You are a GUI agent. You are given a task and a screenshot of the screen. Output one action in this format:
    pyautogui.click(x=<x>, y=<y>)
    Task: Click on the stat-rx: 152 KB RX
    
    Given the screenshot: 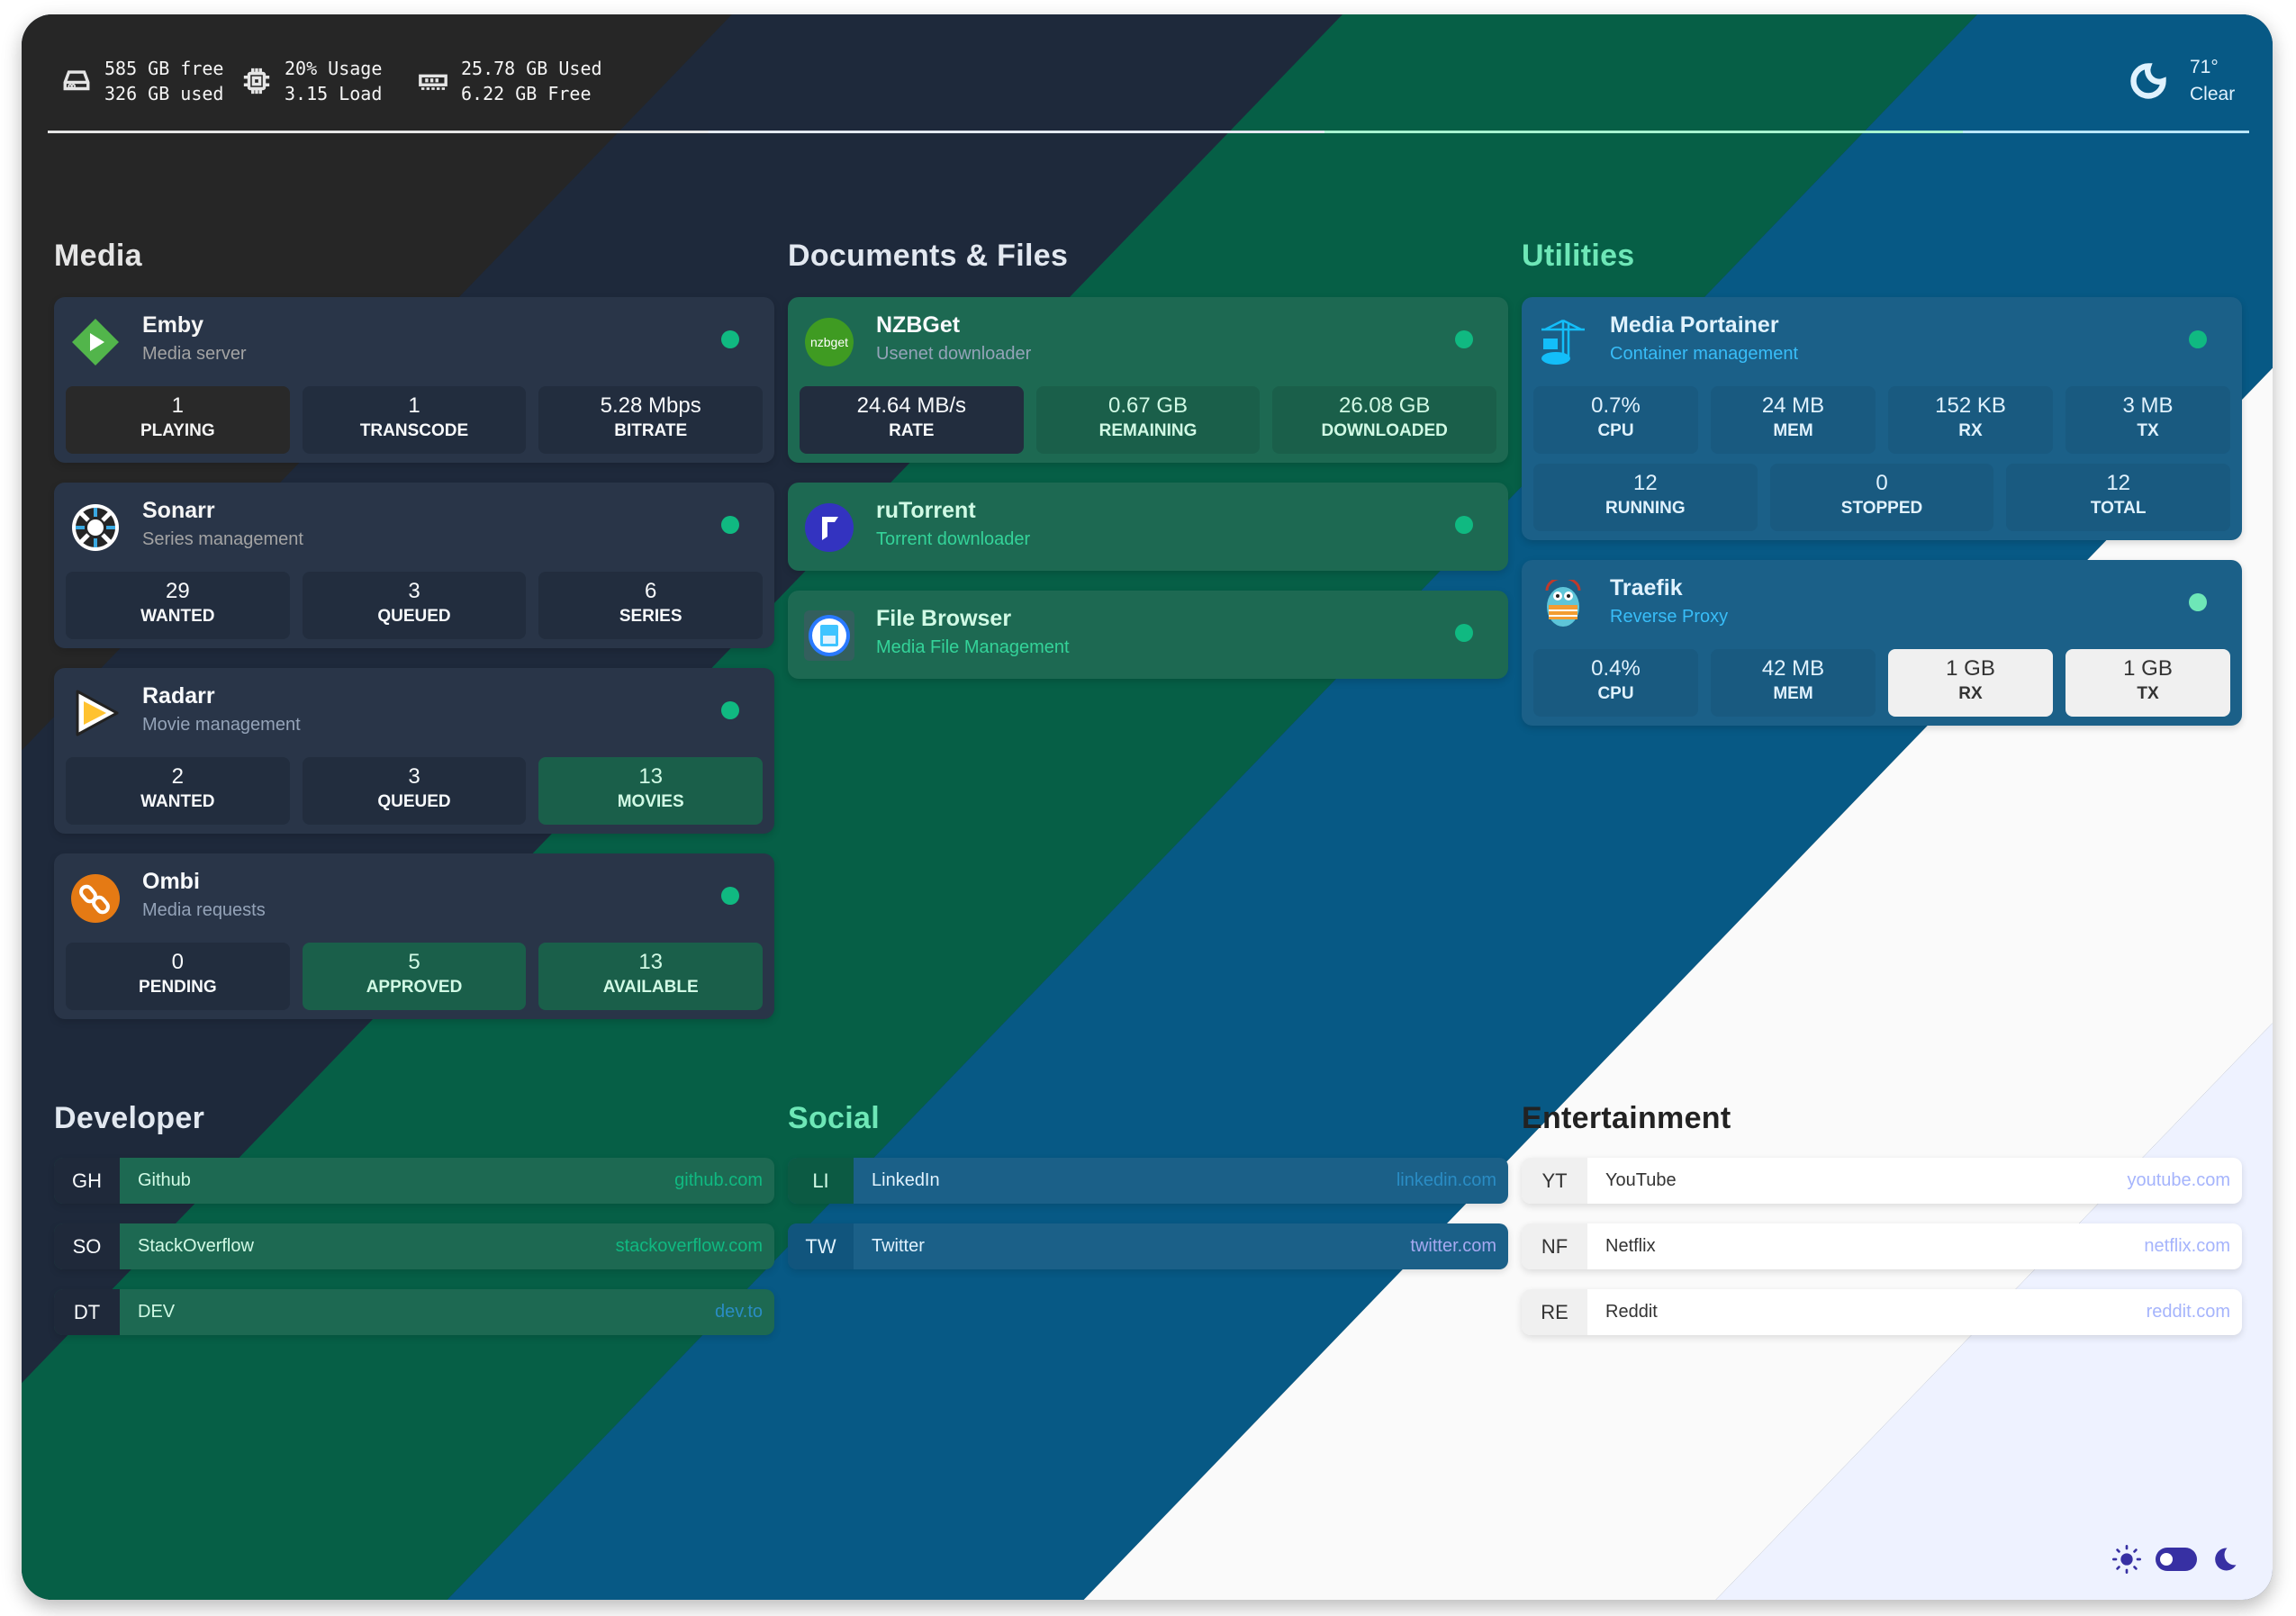 What is the action you would take?
    pyautogui.click(x=1970, y=420)
    